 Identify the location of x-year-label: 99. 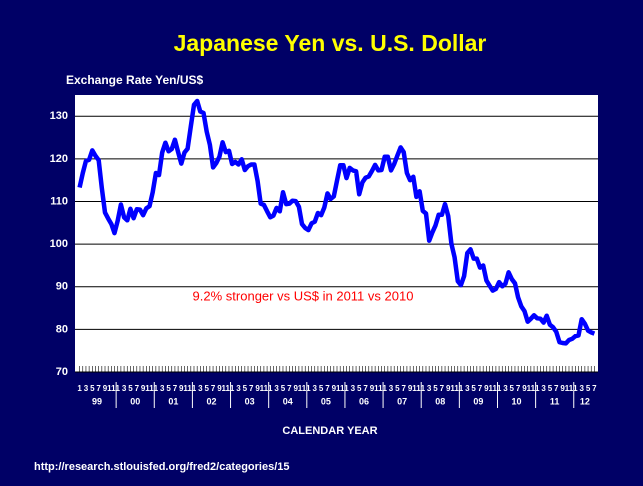
(97, 401).